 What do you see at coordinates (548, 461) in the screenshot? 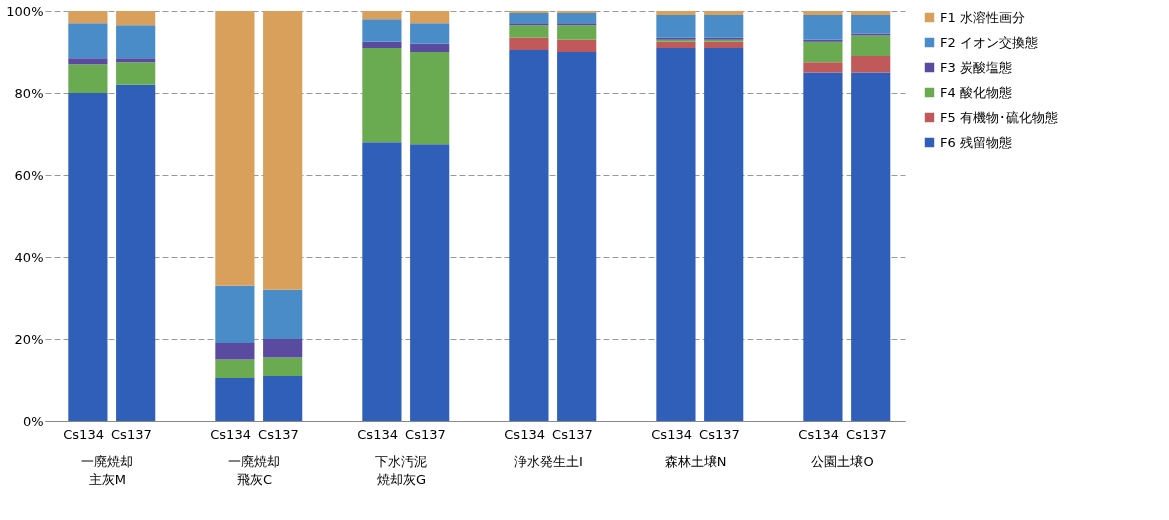
I see `text: 浄水発生土I` at bounding box center [548, 461].